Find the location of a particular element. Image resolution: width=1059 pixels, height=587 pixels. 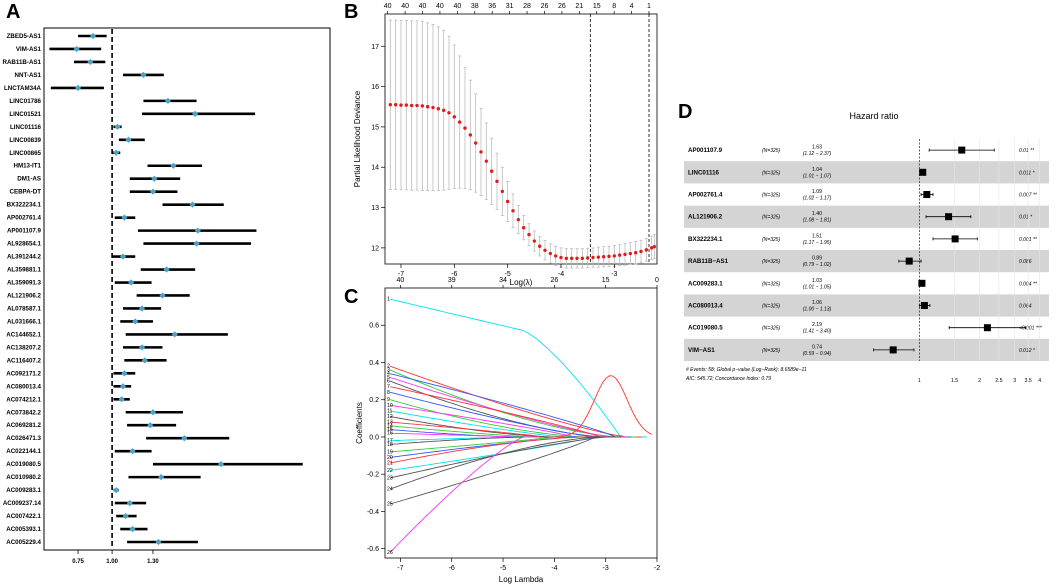

y-tick-label: -0.2 is located at coordinates (373, 475).